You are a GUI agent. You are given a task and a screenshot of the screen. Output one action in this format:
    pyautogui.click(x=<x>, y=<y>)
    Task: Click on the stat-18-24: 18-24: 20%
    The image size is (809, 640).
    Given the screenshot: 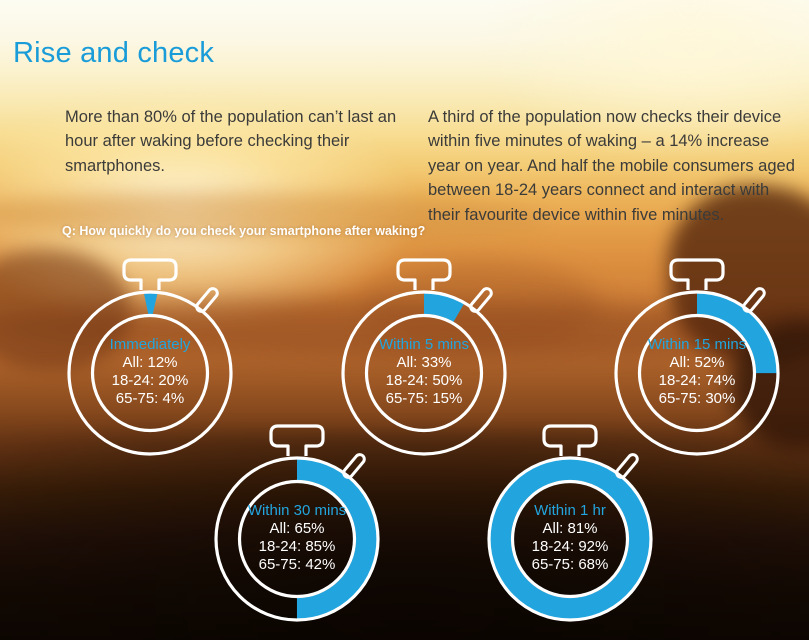 What is the action you would take?
    pyautogui.click(x=150, y=380)
    